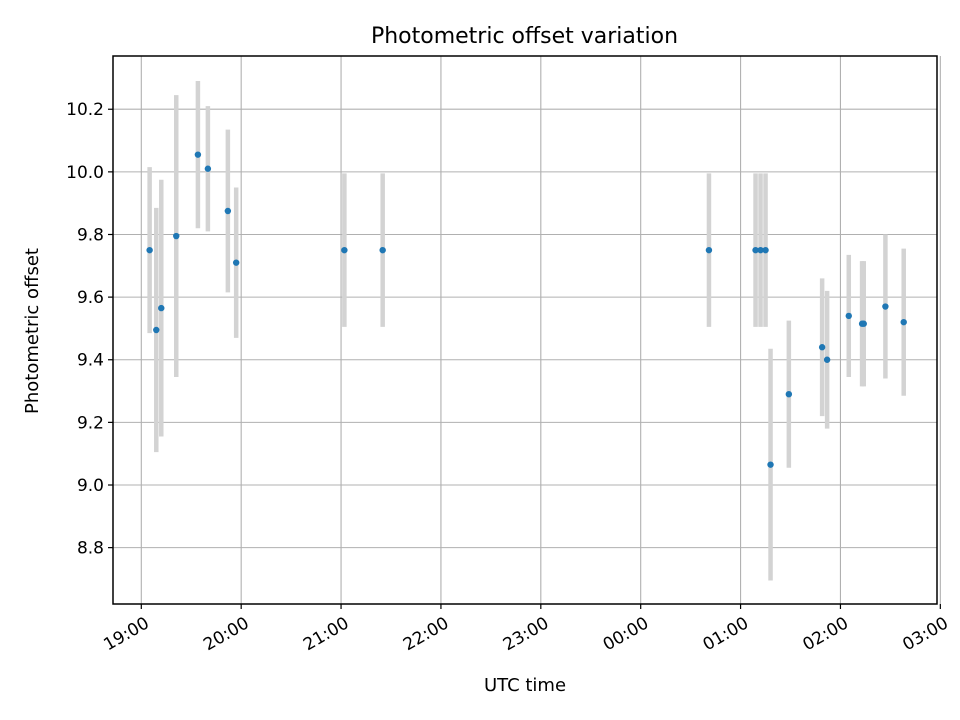  What do you see at coordinates (90, 549) in the screenshot?
I see `y-tick-label: 8.8` at bounding box center [90, 549].